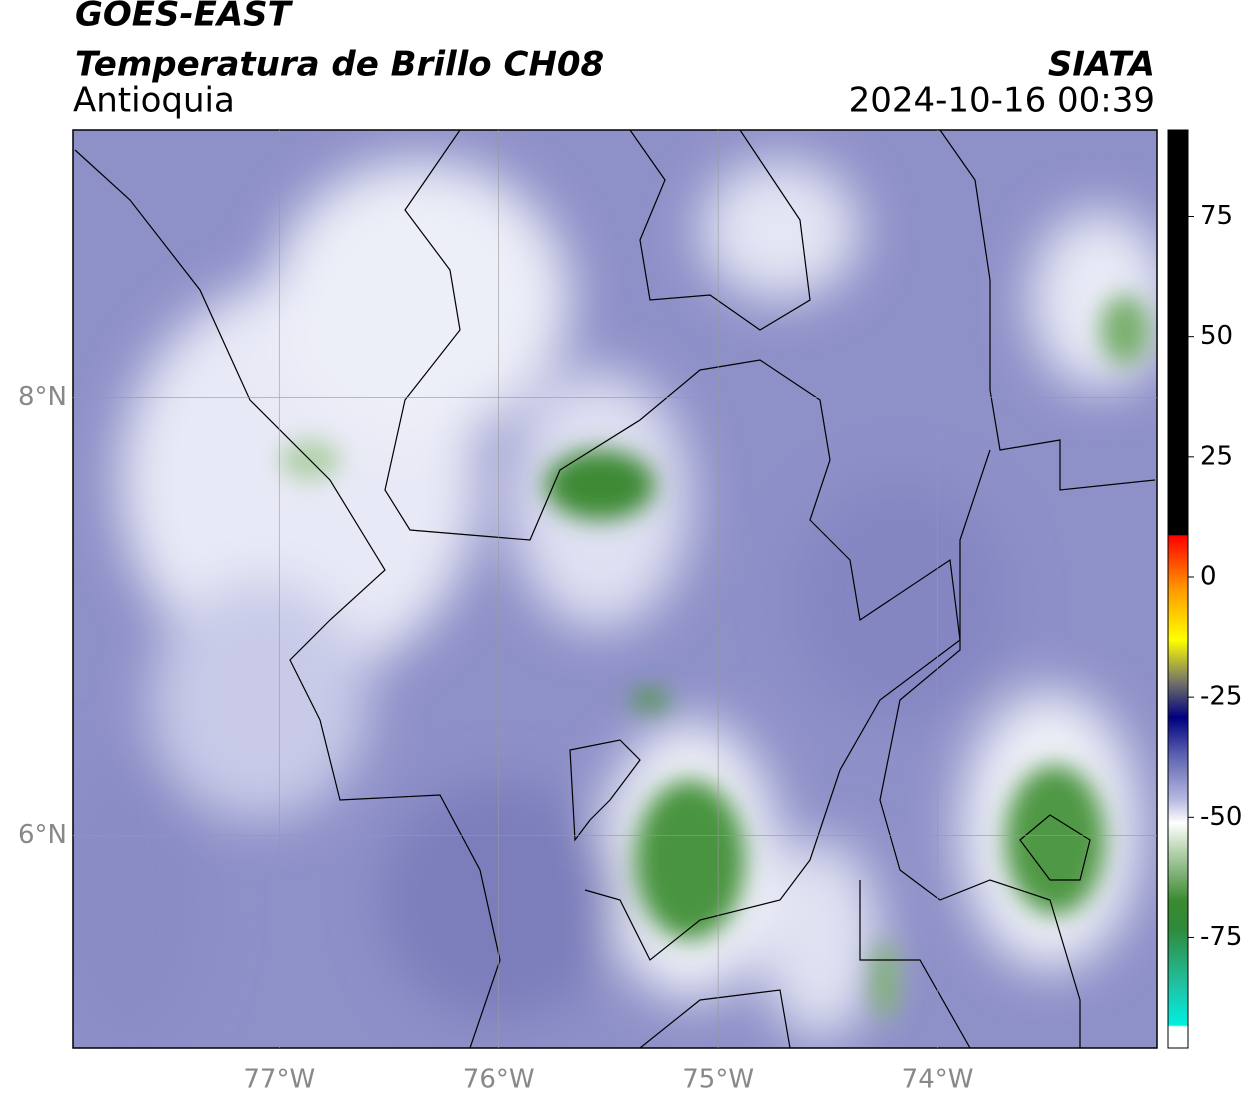 This screenshot has width=1252, height=1099. Describe the element at coordinates (1221, 697) in the screenshot. I see `colorbar-tick-label: -25` at that location.